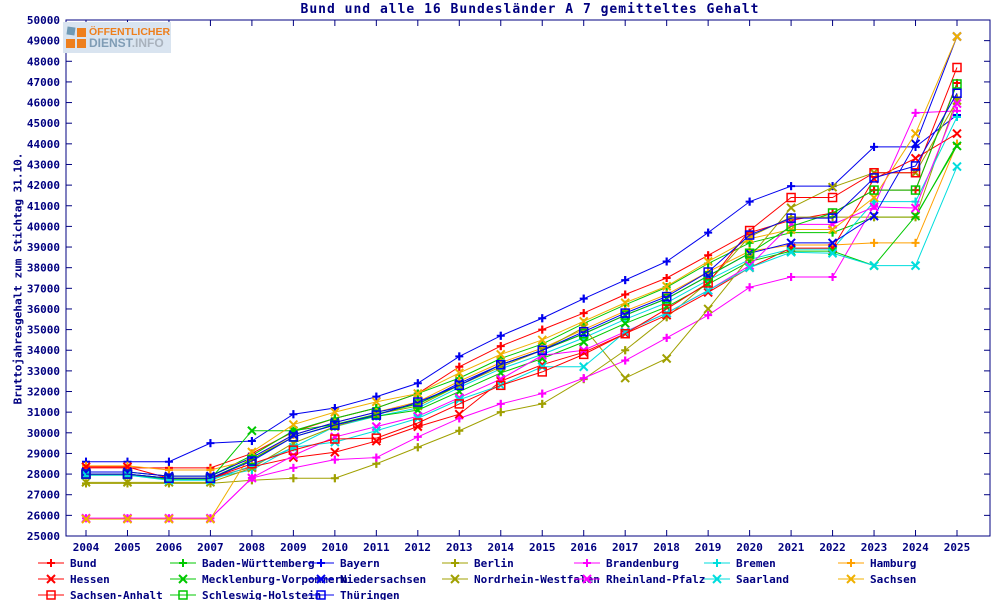 This screenshot has width=1000, height=600. What do you see at coordinates (666, 547) in the screenshot?
I see `x-tick-label: 2018` at bounding box center [666, 547].